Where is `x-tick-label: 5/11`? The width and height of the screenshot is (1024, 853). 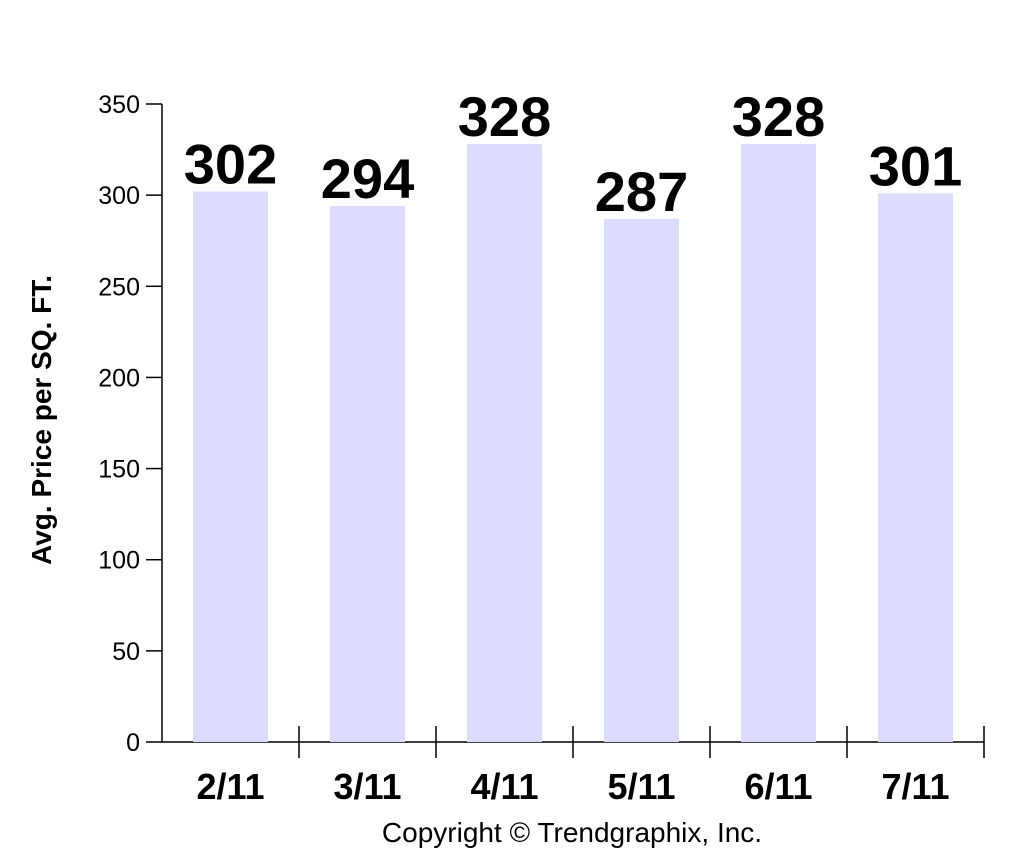 x-tick-label: 5/11 is located at coordinates (641, 786).